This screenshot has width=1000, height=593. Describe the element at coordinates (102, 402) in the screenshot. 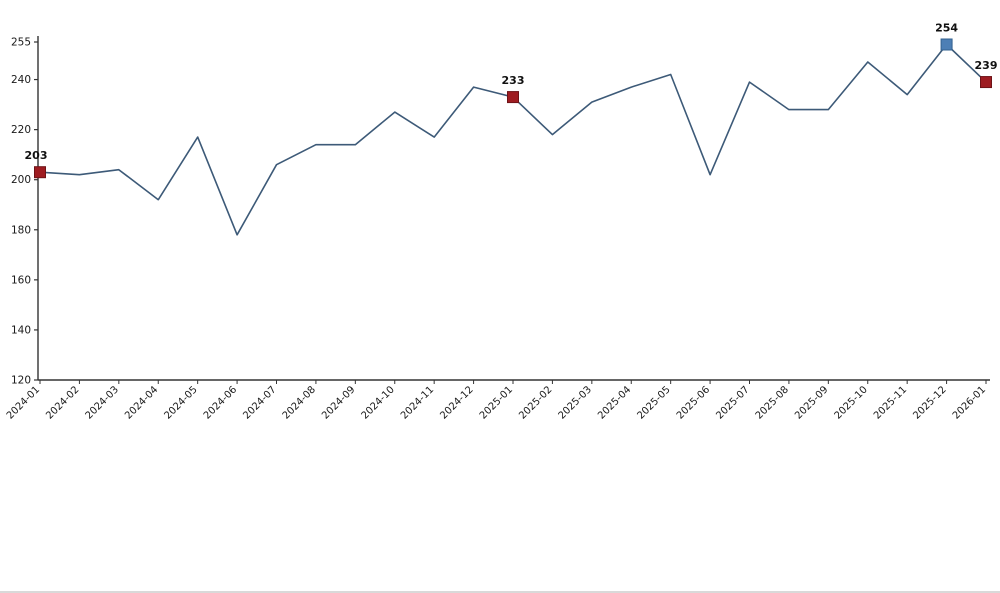

I see `x-tick-label: 2024-03` at that location.